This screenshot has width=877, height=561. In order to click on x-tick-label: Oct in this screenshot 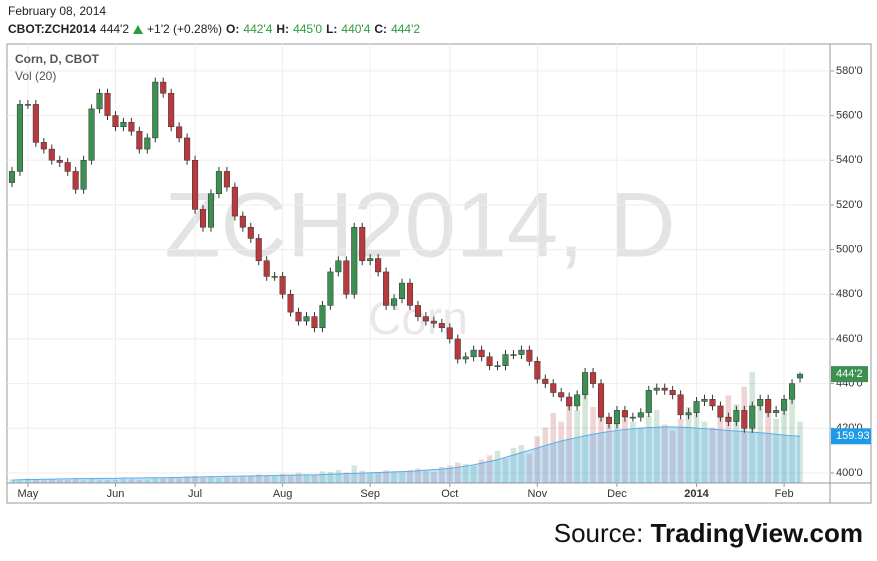, I will do `click(449, 494)`.